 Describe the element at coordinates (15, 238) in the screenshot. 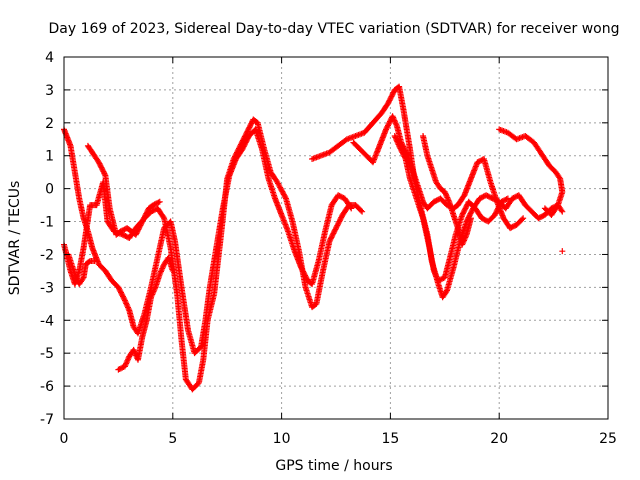

I see `y-axis-label: SDTVAR / TECUs` at that location.